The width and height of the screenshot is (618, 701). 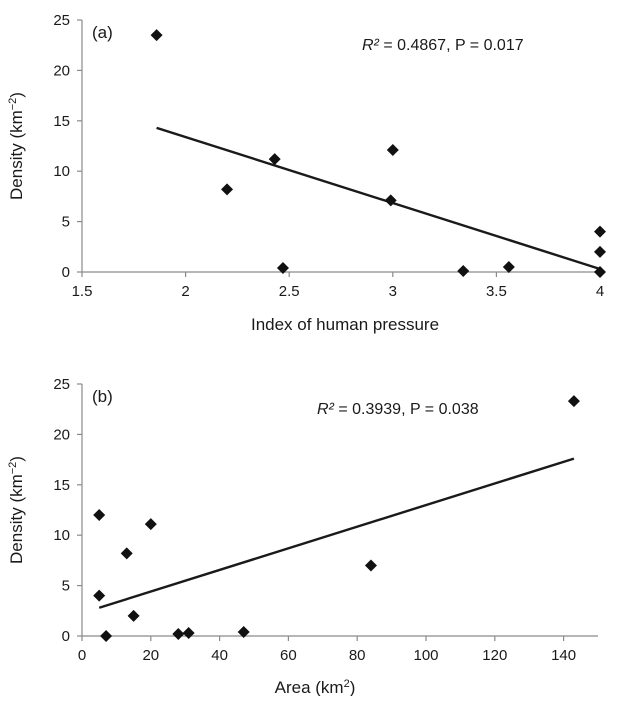 I want to click on x-tick-label: 80, so click(x=357, y=655).